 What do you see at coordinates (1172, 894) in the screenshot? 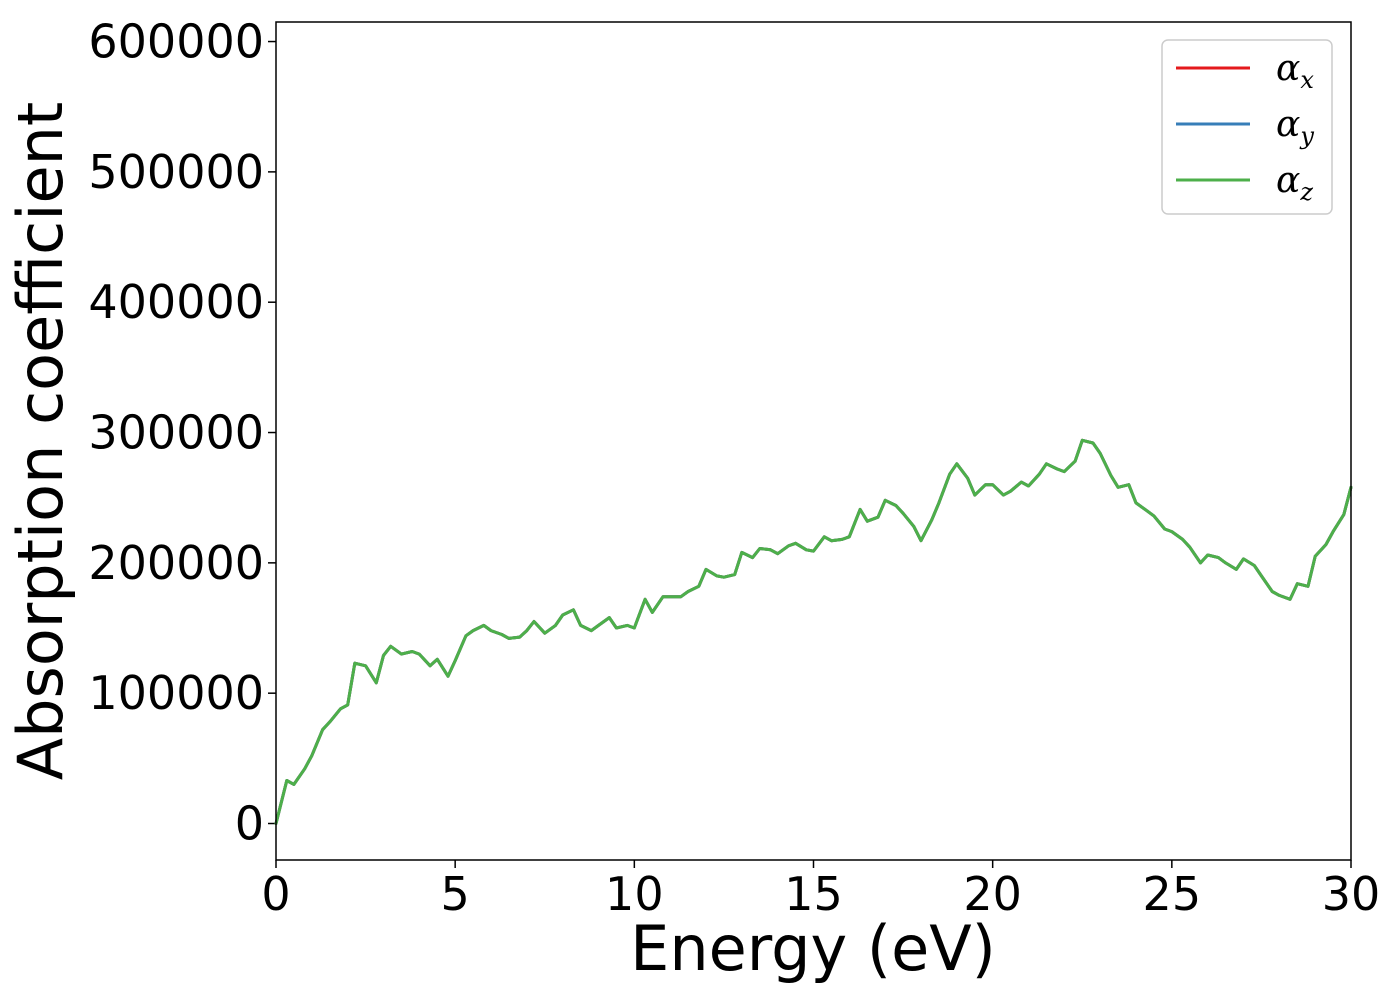
I see `x-tick-label: 25` at bounding box center [1172, 894].